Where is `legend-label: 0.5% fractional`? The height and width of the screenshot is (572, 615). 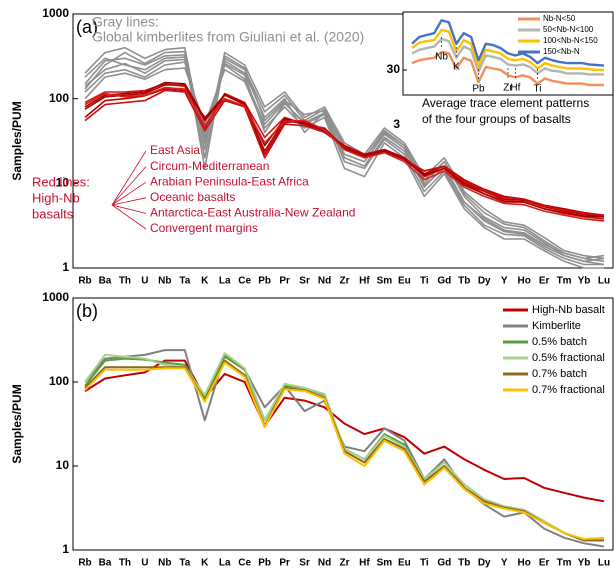 legend-label: 0.5% fractional is located at coordinates (568, 358).